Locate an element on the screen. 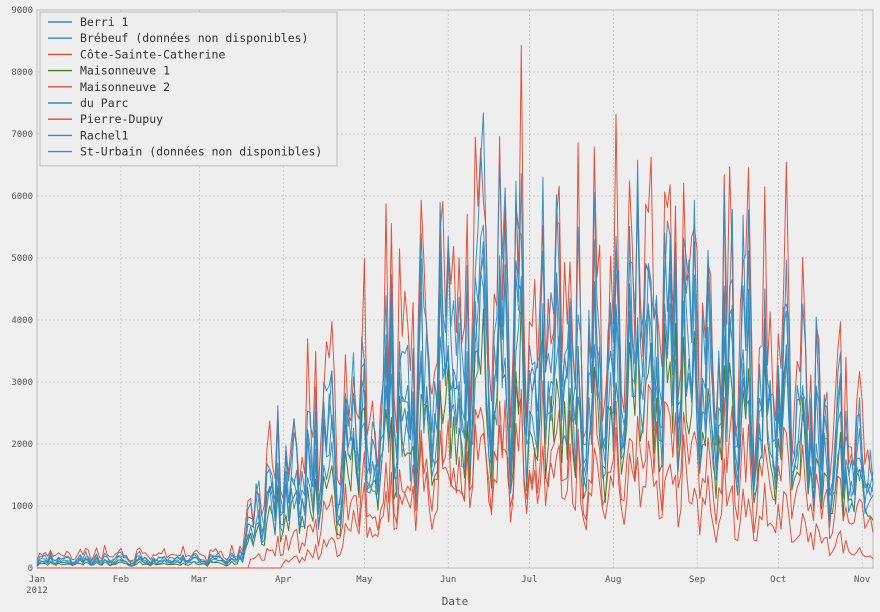 The height and width of the screenshot is (612, 880). y-tick-label: 3000 is located at coordinates (22, 383).